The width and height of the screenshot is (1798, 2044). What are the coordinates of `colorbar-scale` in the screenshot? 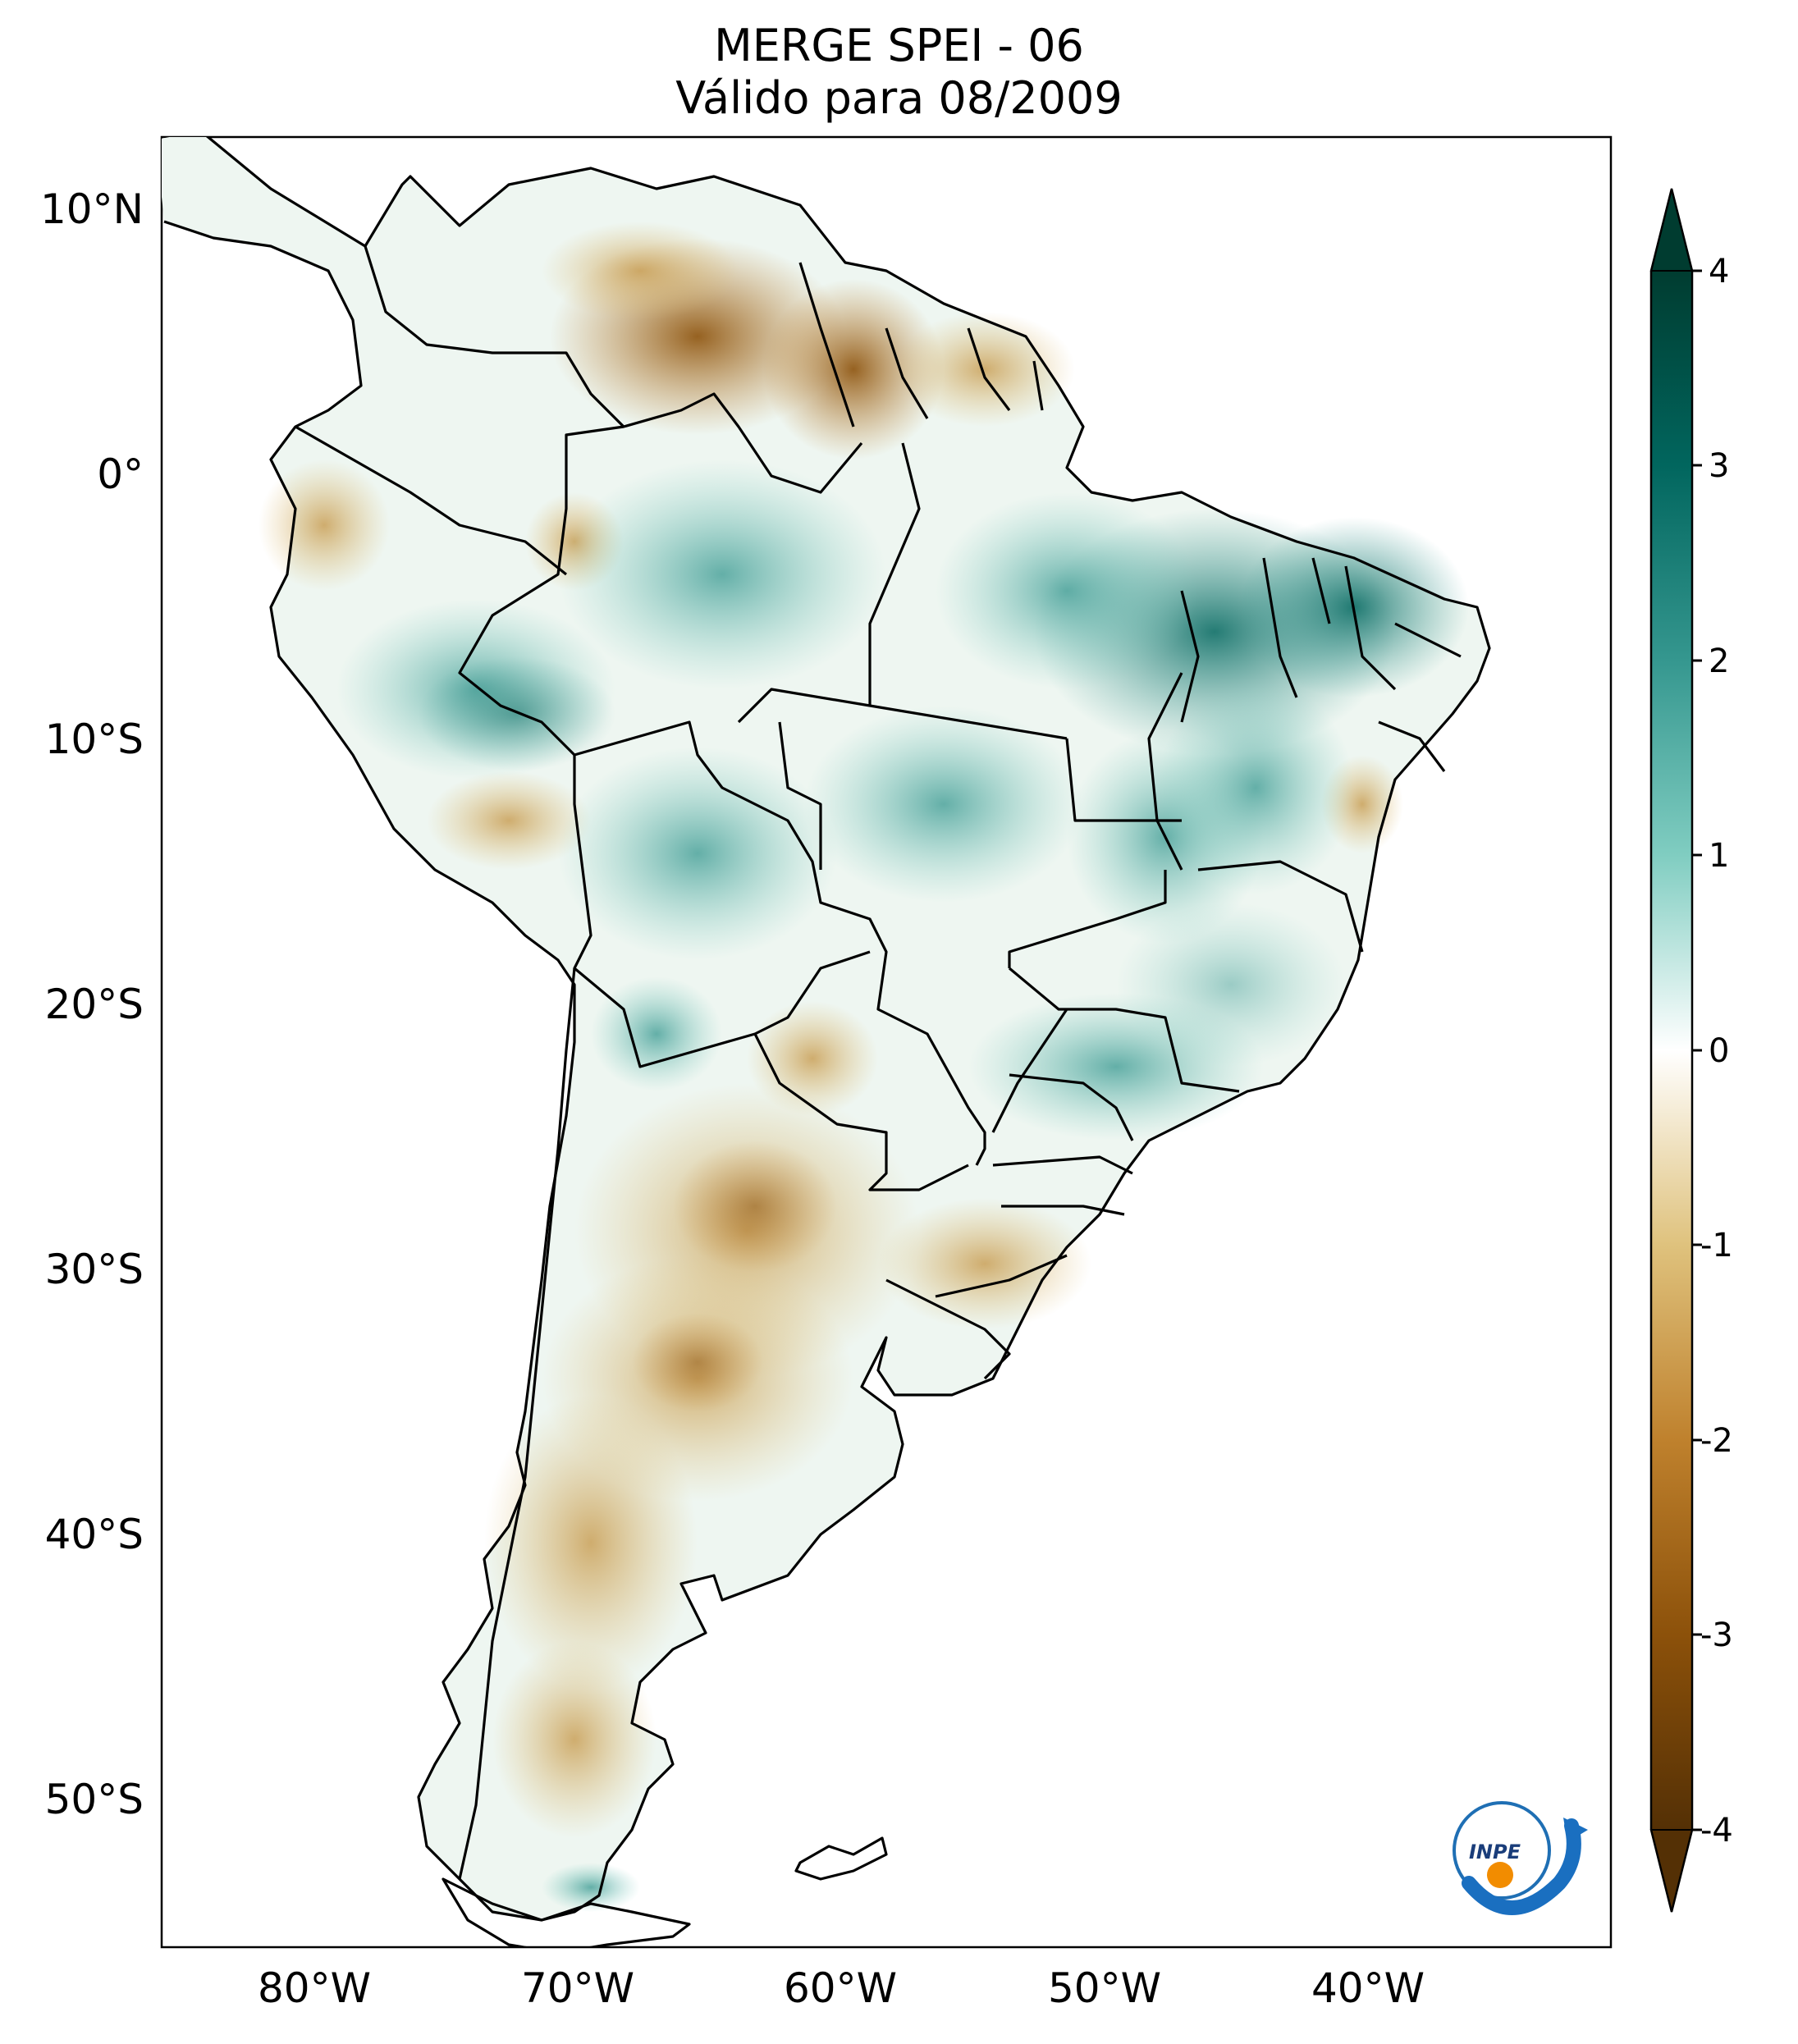 It's located at (1671, 1050).